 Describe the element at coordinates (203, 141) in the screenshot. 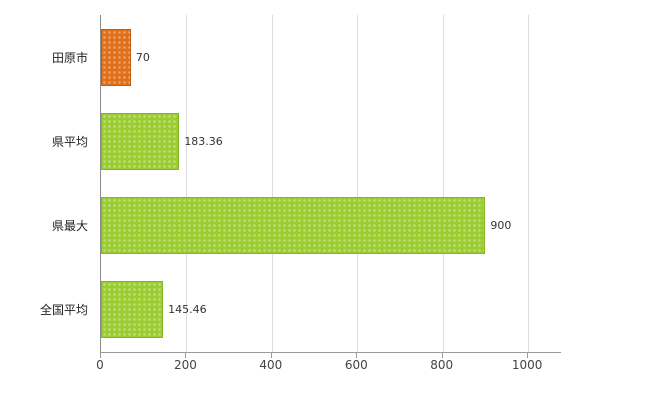

I see `value-label: 183.36` at that location.